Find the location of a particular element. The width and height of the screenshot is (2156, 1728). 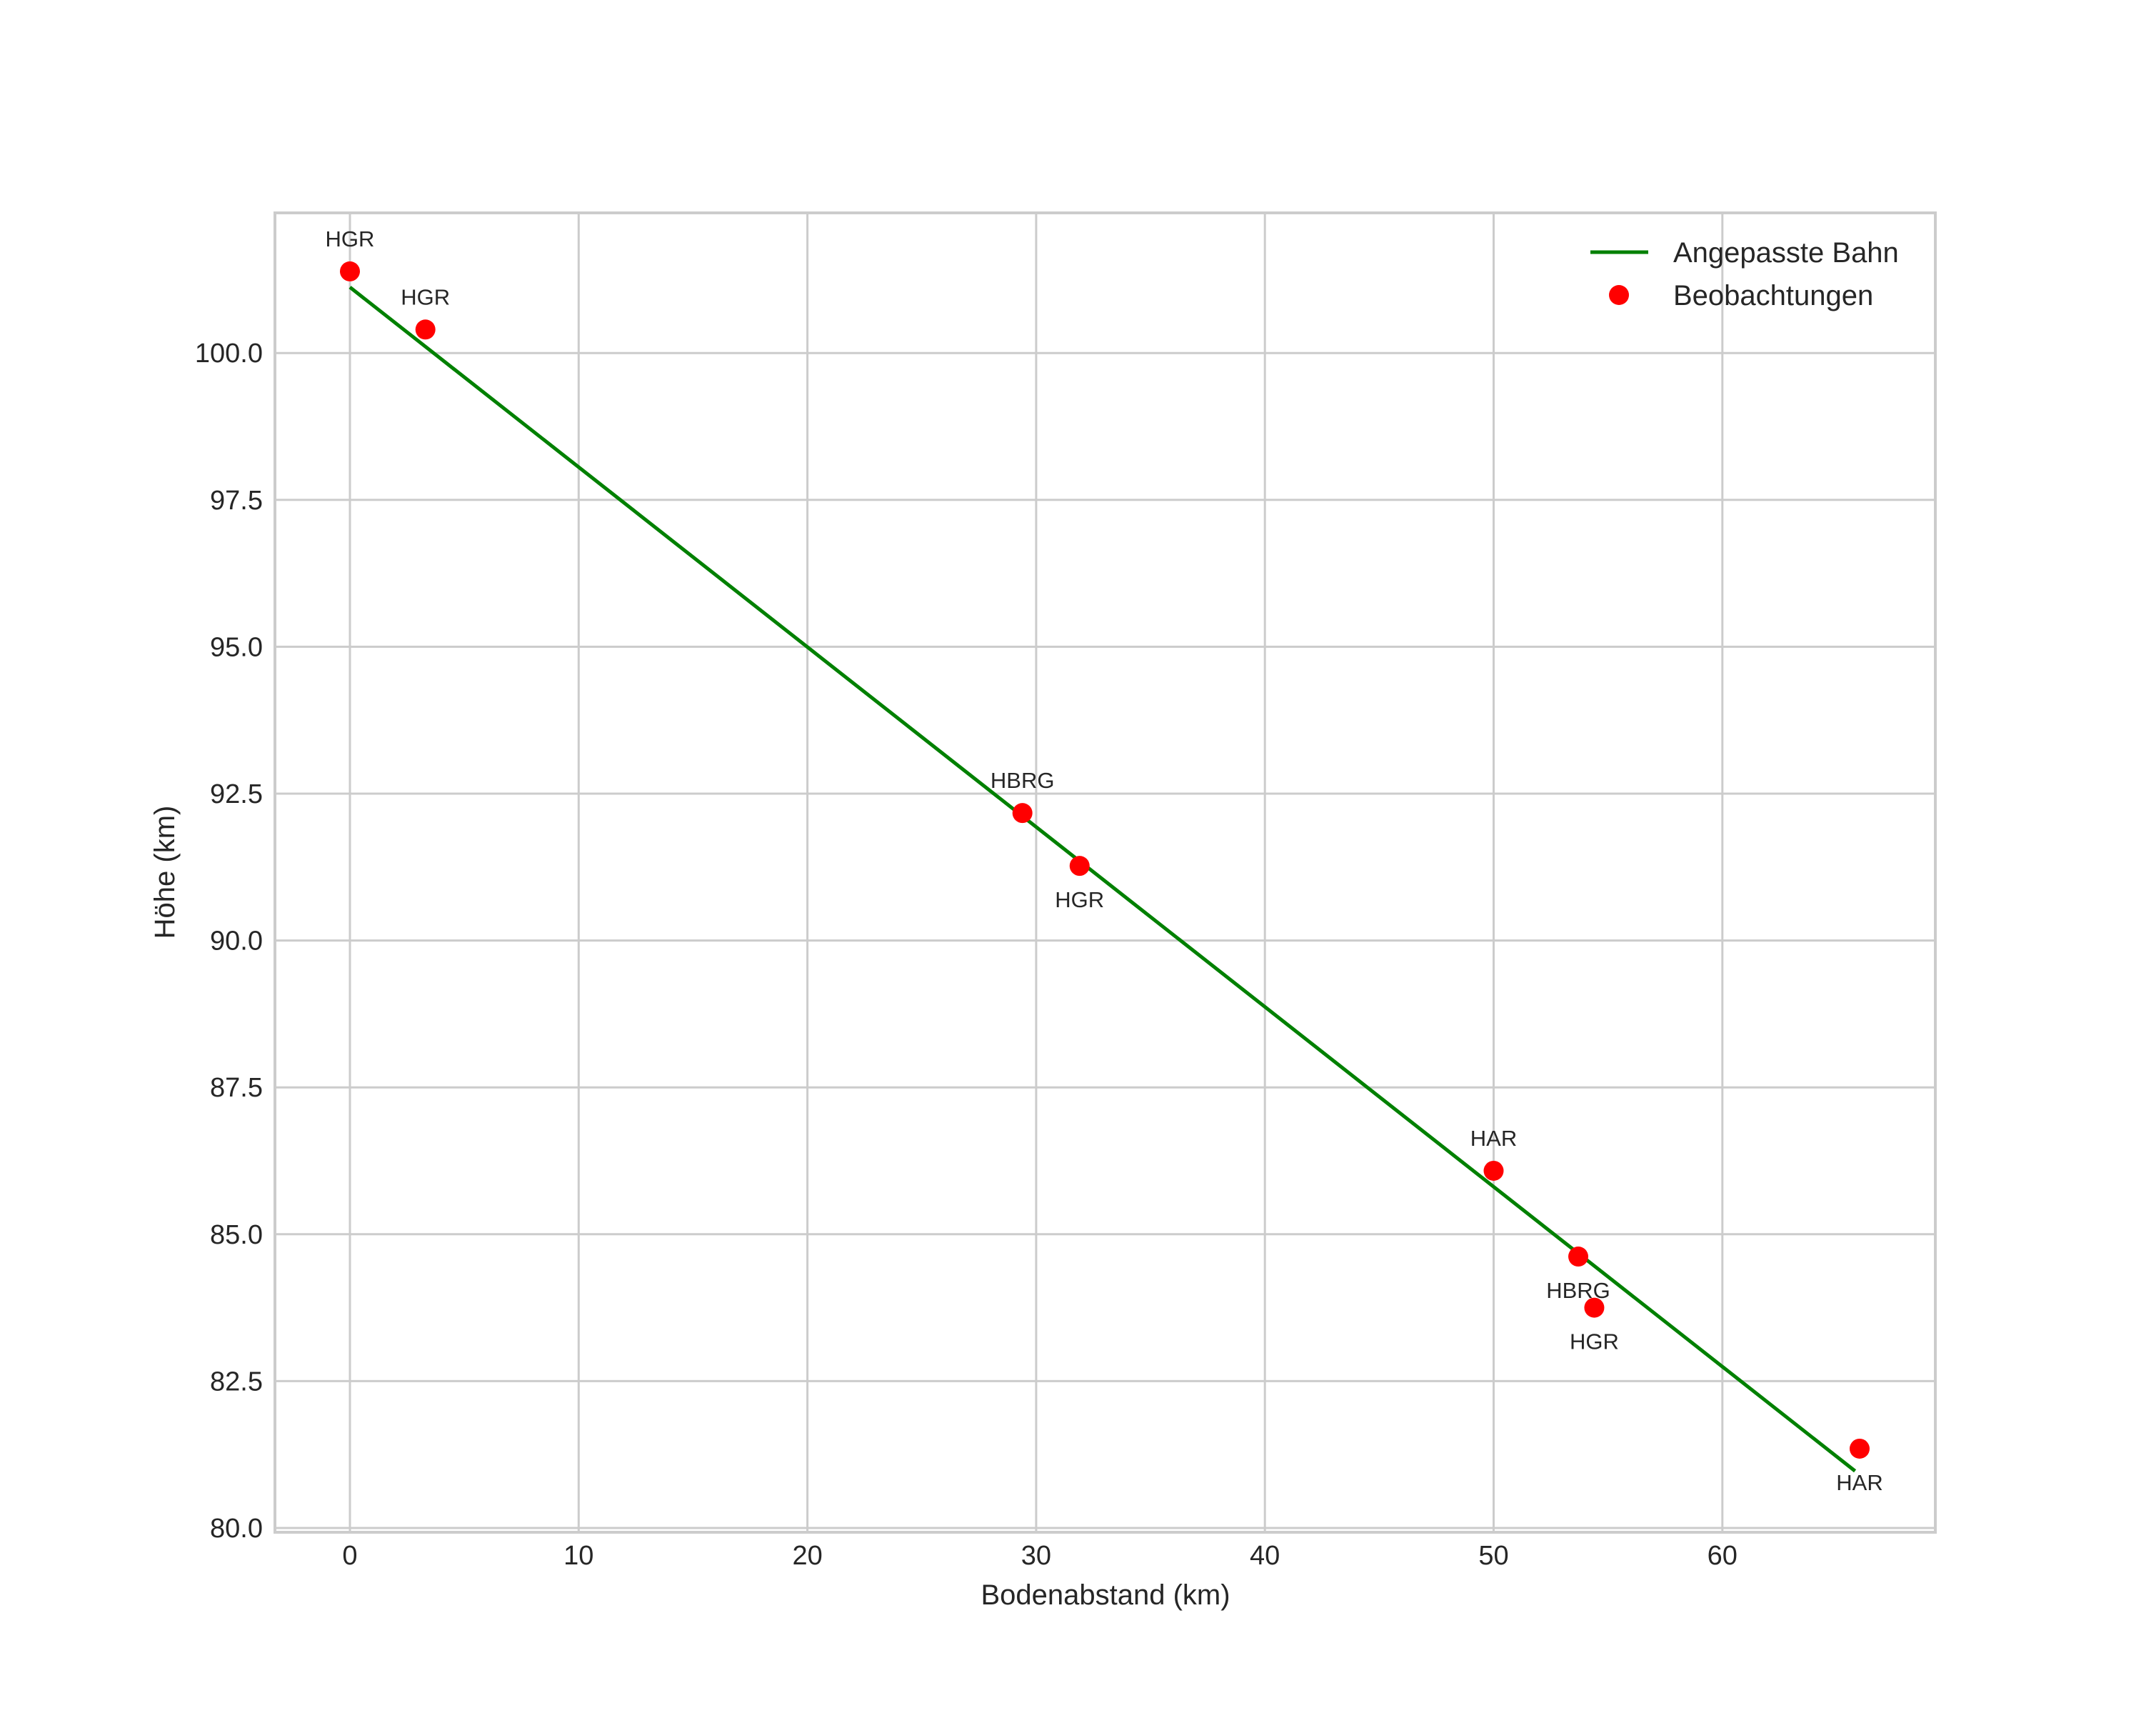

x-tick-label: 40 is located at coordinates (1265, 1556).